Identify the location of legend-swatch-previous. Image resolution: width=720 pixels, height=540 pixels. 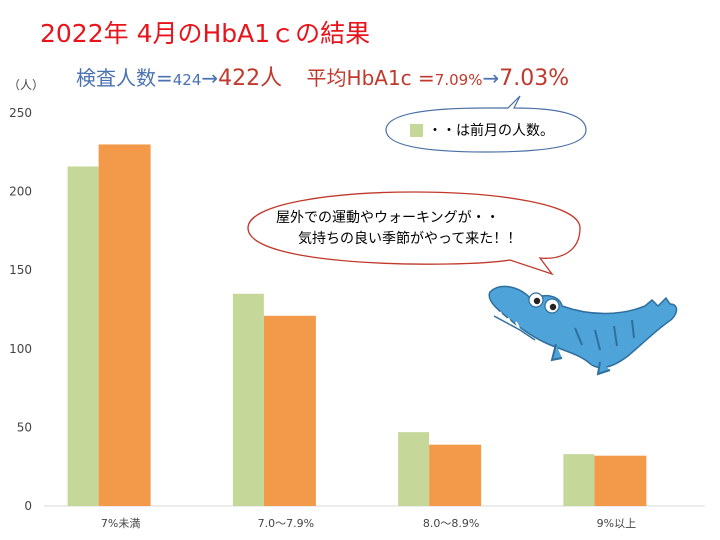
(416, 130).